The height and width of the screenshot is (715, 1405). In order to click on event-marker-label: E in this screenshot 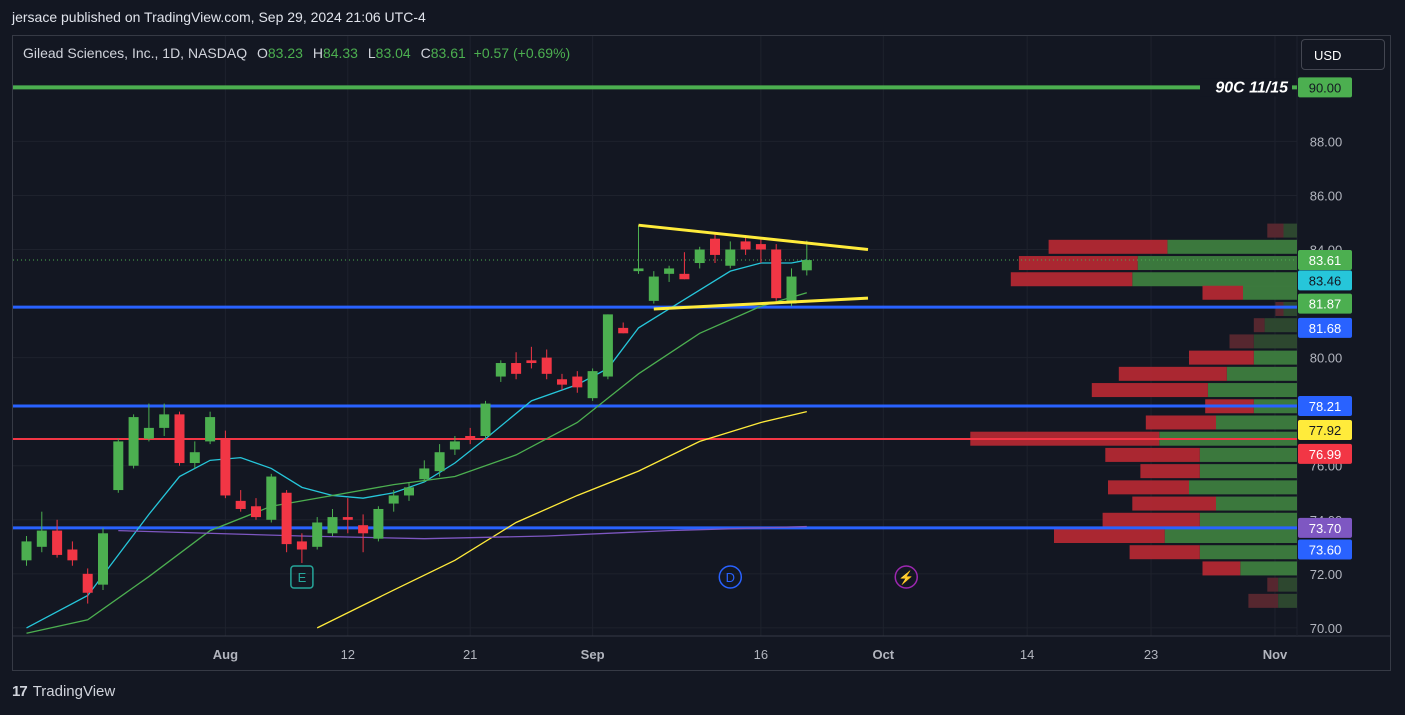, I will do `click(302, 577)`.